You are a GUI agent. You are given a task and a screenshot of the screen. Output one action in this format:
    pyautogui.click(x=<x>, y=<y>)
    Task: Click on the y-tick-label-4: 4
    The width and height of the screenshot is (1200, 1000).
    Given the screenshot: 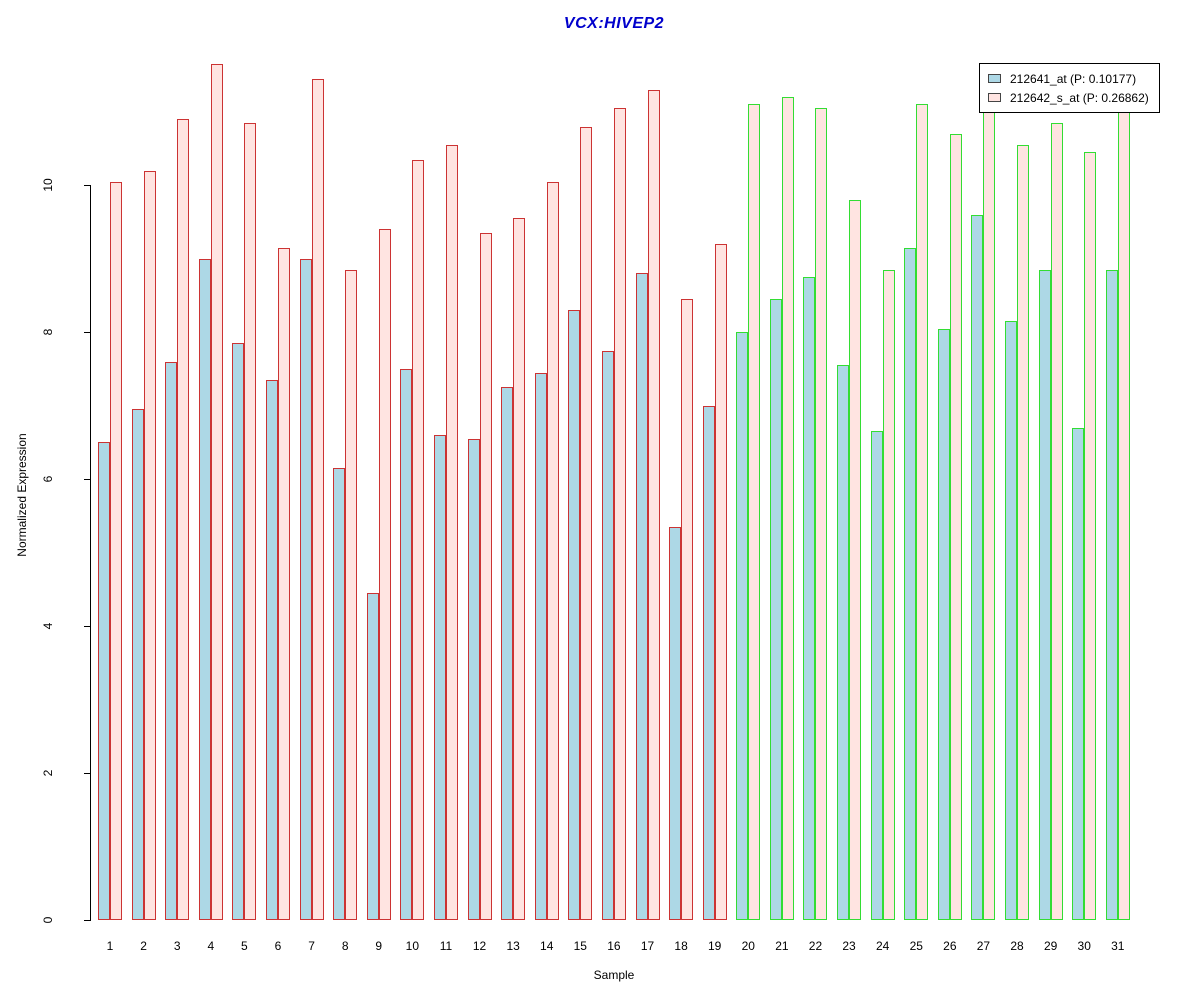 What is the action you would take?
    pyautogui.click(x=48, y=626)
    